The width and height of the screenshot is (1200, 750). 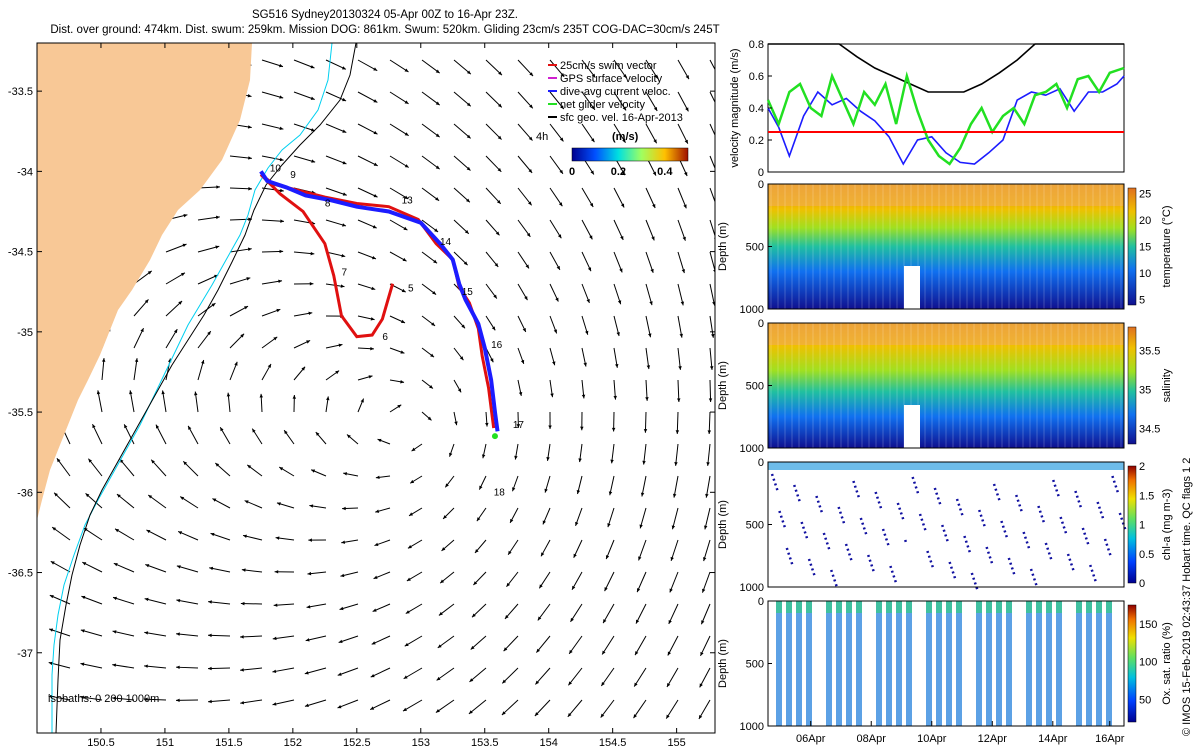 What do you see at coordinates (1167, 663) in the screenshot?
I see `colorbar-label: Ox. sat. ratio (%)` at bounding box center [1167, 663].